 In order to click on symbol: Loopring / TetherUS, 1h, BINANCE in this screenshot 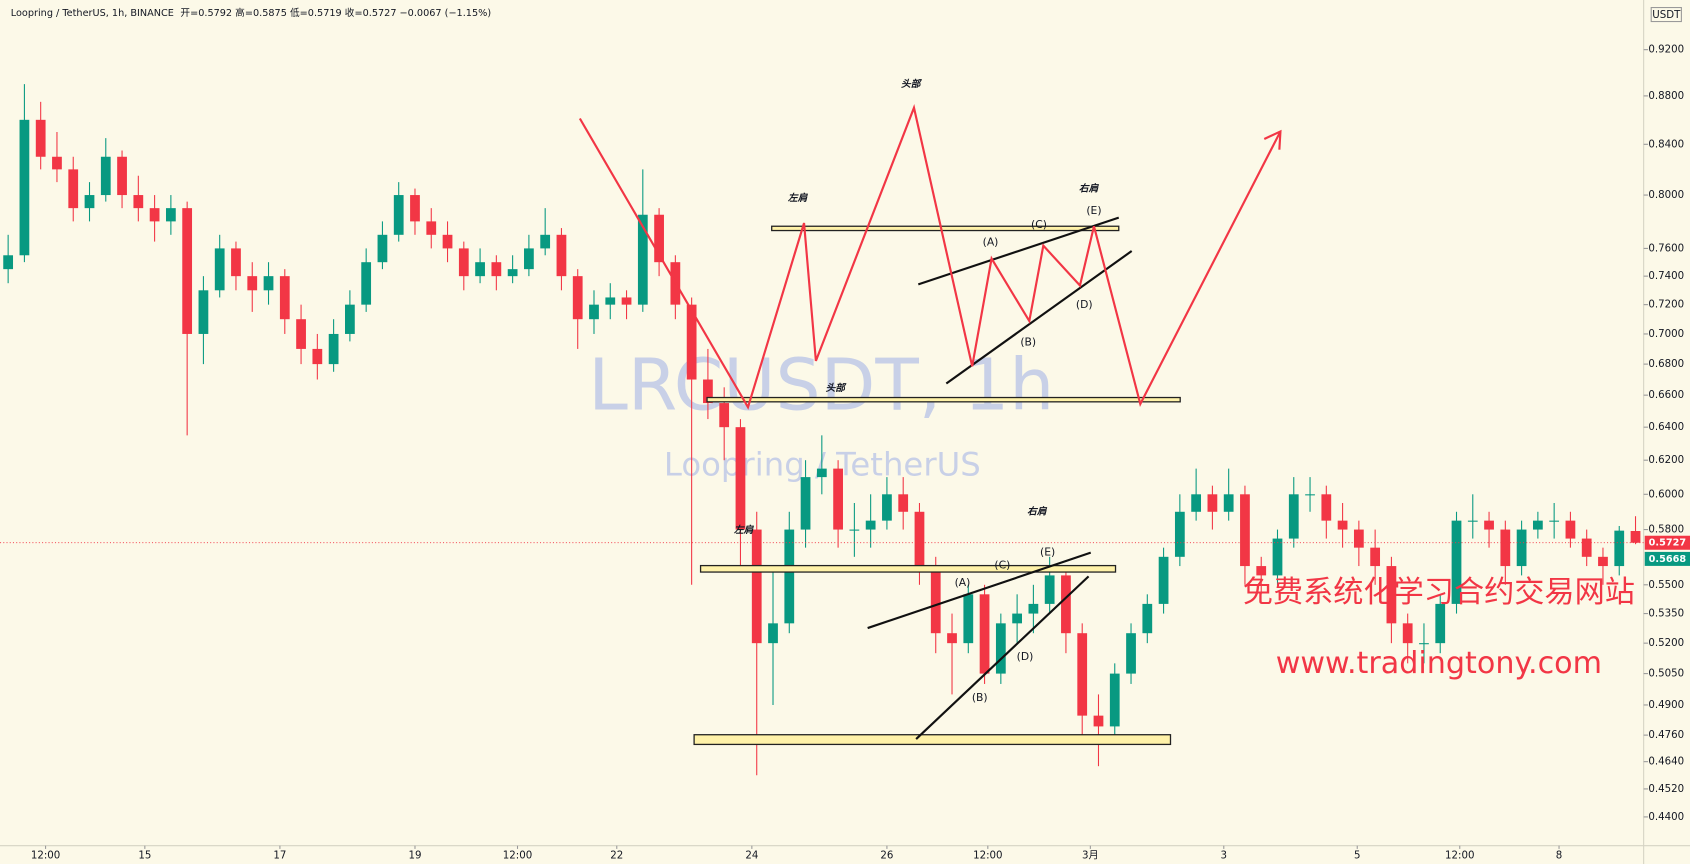, I will do `click(92, 13)`.